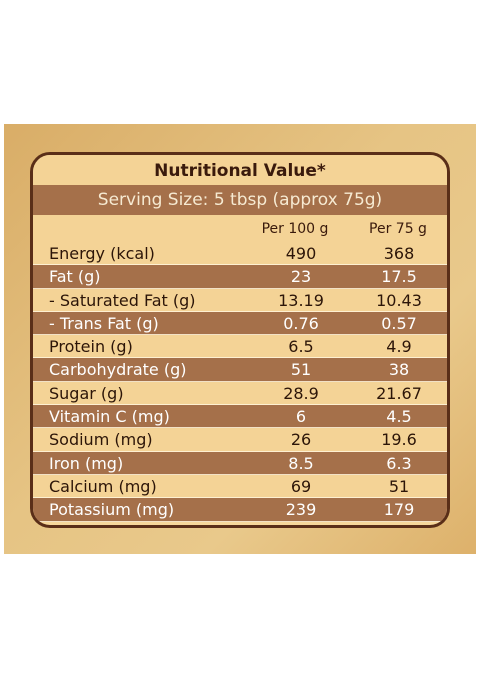 This screenshot has width=477, height=681. Describe the element at coordinates (295, 229) in the screenshot. I see `column-header-per-100g: Per 100 g` at that location.